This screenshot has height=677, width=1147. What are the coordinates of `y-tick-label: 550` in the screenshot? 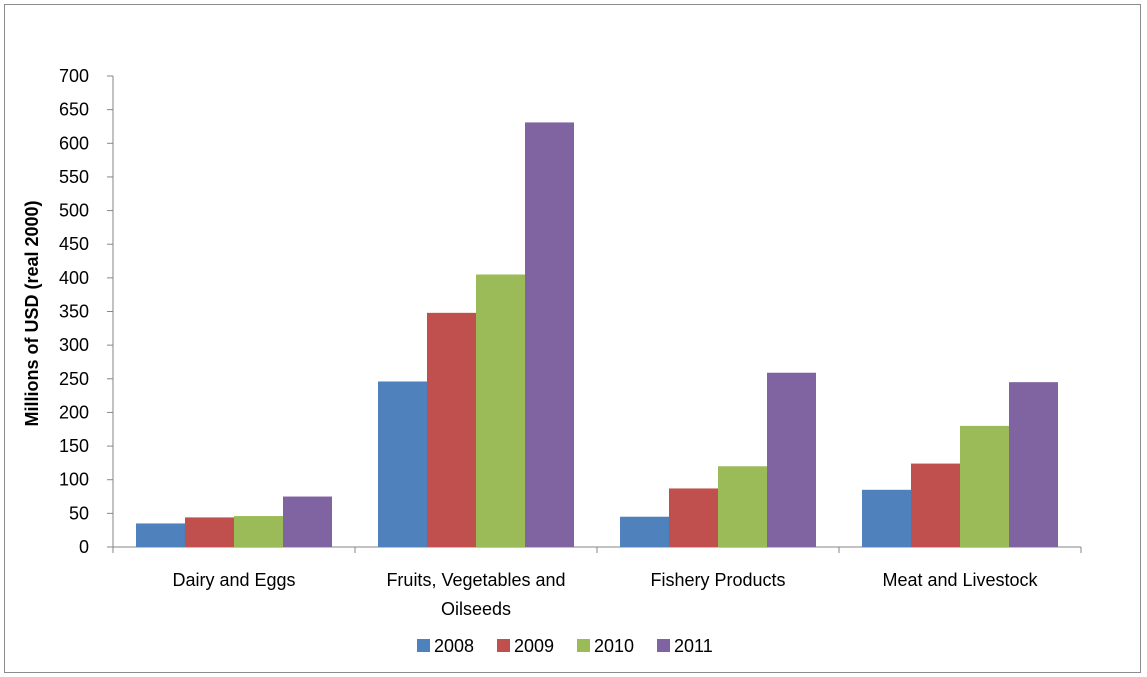 It's located at (74, 177).